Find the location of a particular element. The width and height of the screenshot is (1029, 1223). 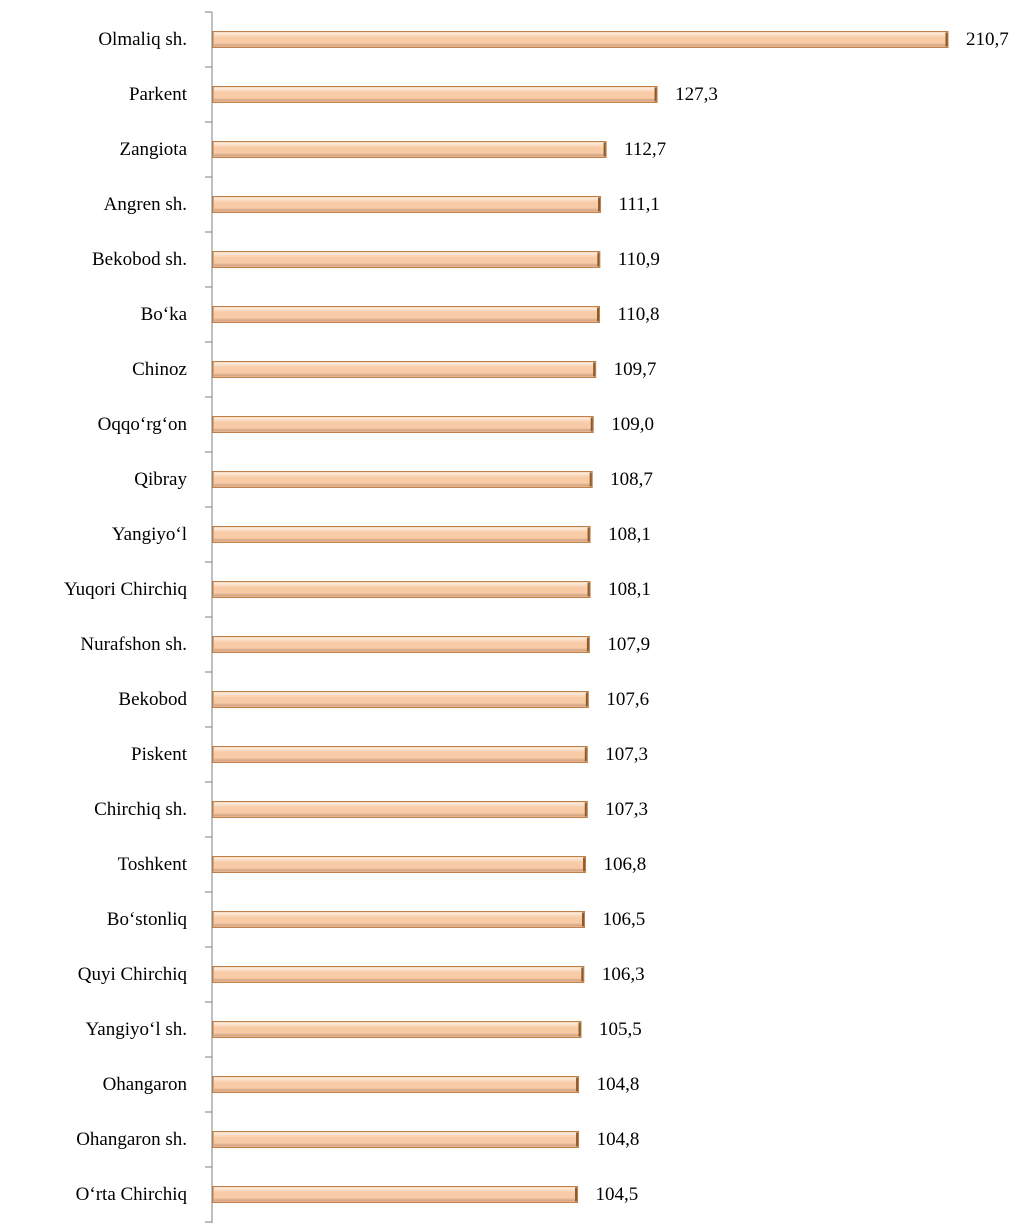

category-label: Chinoz is located at coordinates (159, 369).